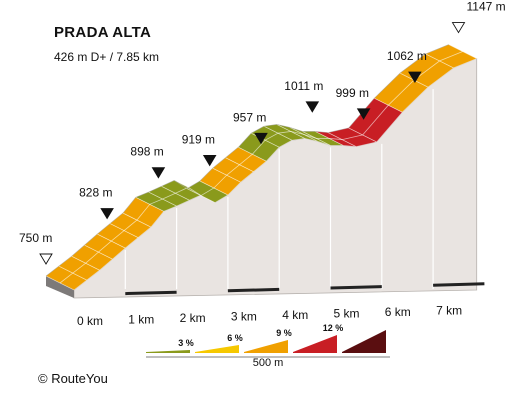  I want to click on waypoint-label: 957 m, so click(249, 117).